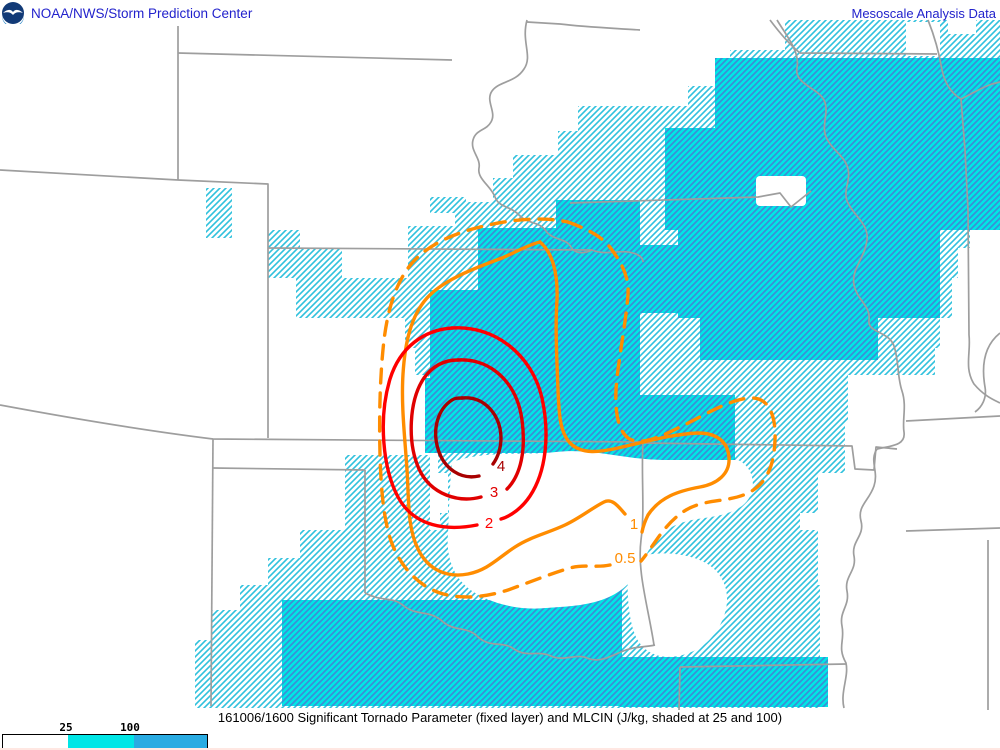 This screenshot has width=1000, height=750. What do you see at coordinates (35, 741) in the screenshot?
I see `colorbar-segment-low` at bounding box center [35, 741].